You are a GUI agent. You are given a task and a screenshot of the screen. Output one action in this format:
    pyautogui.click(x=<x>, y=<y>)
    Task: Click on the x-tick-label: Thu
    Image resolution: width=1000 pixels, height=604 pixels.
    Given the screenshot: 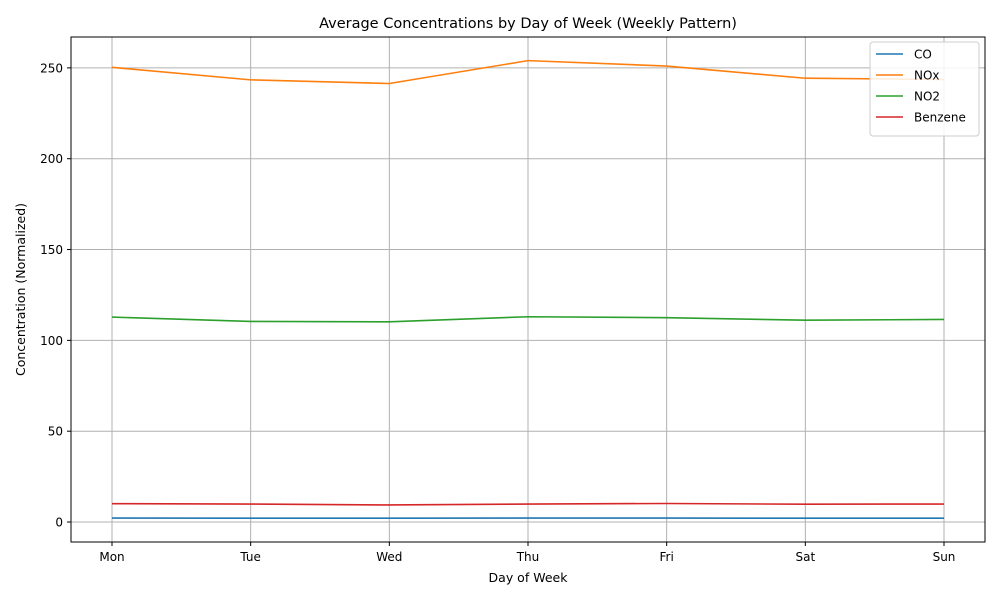 What is the action you would take?
    pyautogui.click(x=528, y=557)
    